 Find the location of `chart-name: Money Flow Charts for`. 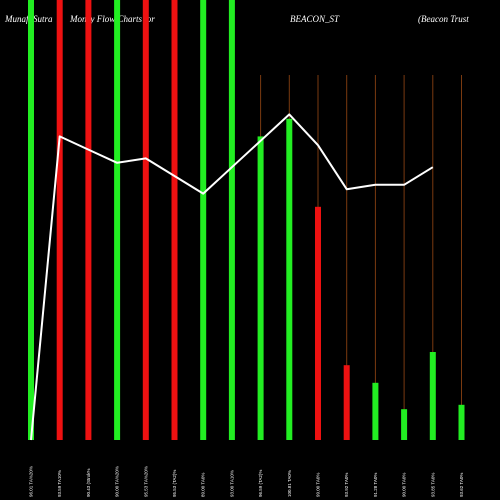

chart-name: Money Flow Charts for is located at coordinates (112, 19).